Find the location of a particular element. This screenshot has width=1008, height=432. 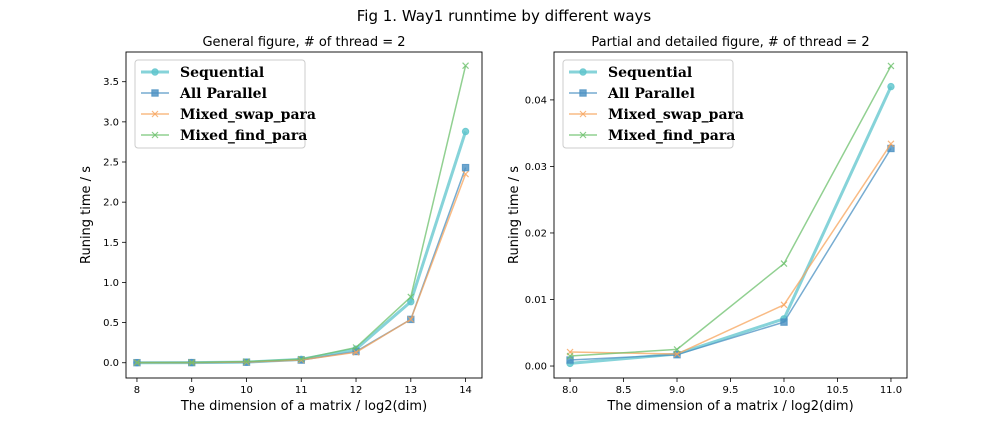

x-tick-label: 10.5 is located at coordinates (837, 390).